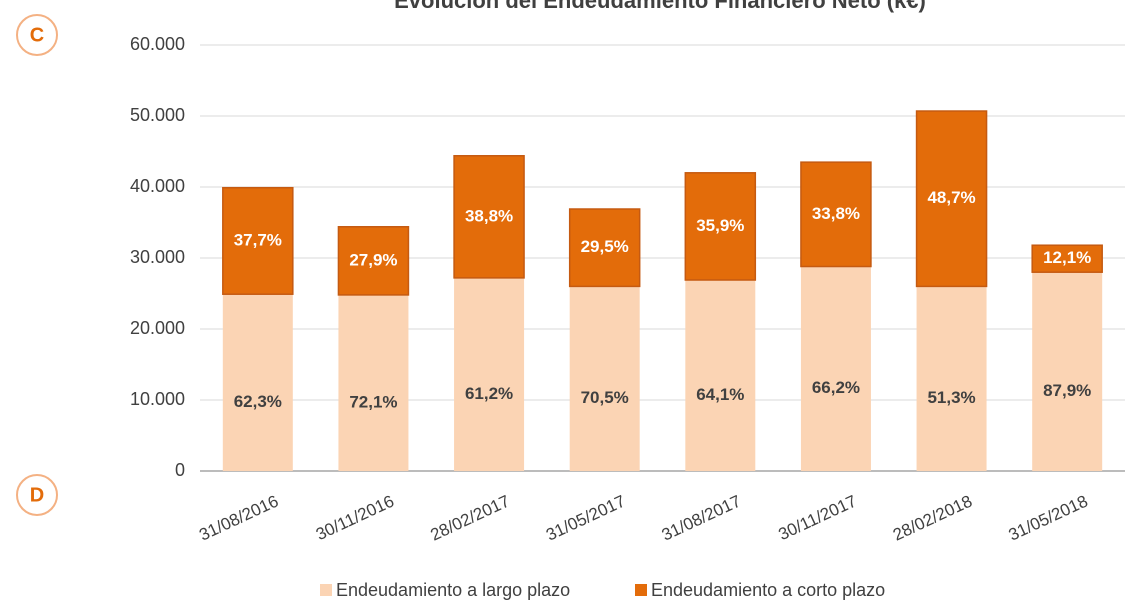 Image resolution: width=1145 pixels, height=604 pixels. I want to click on y-tick-label: 20.000, so click(157, 328).